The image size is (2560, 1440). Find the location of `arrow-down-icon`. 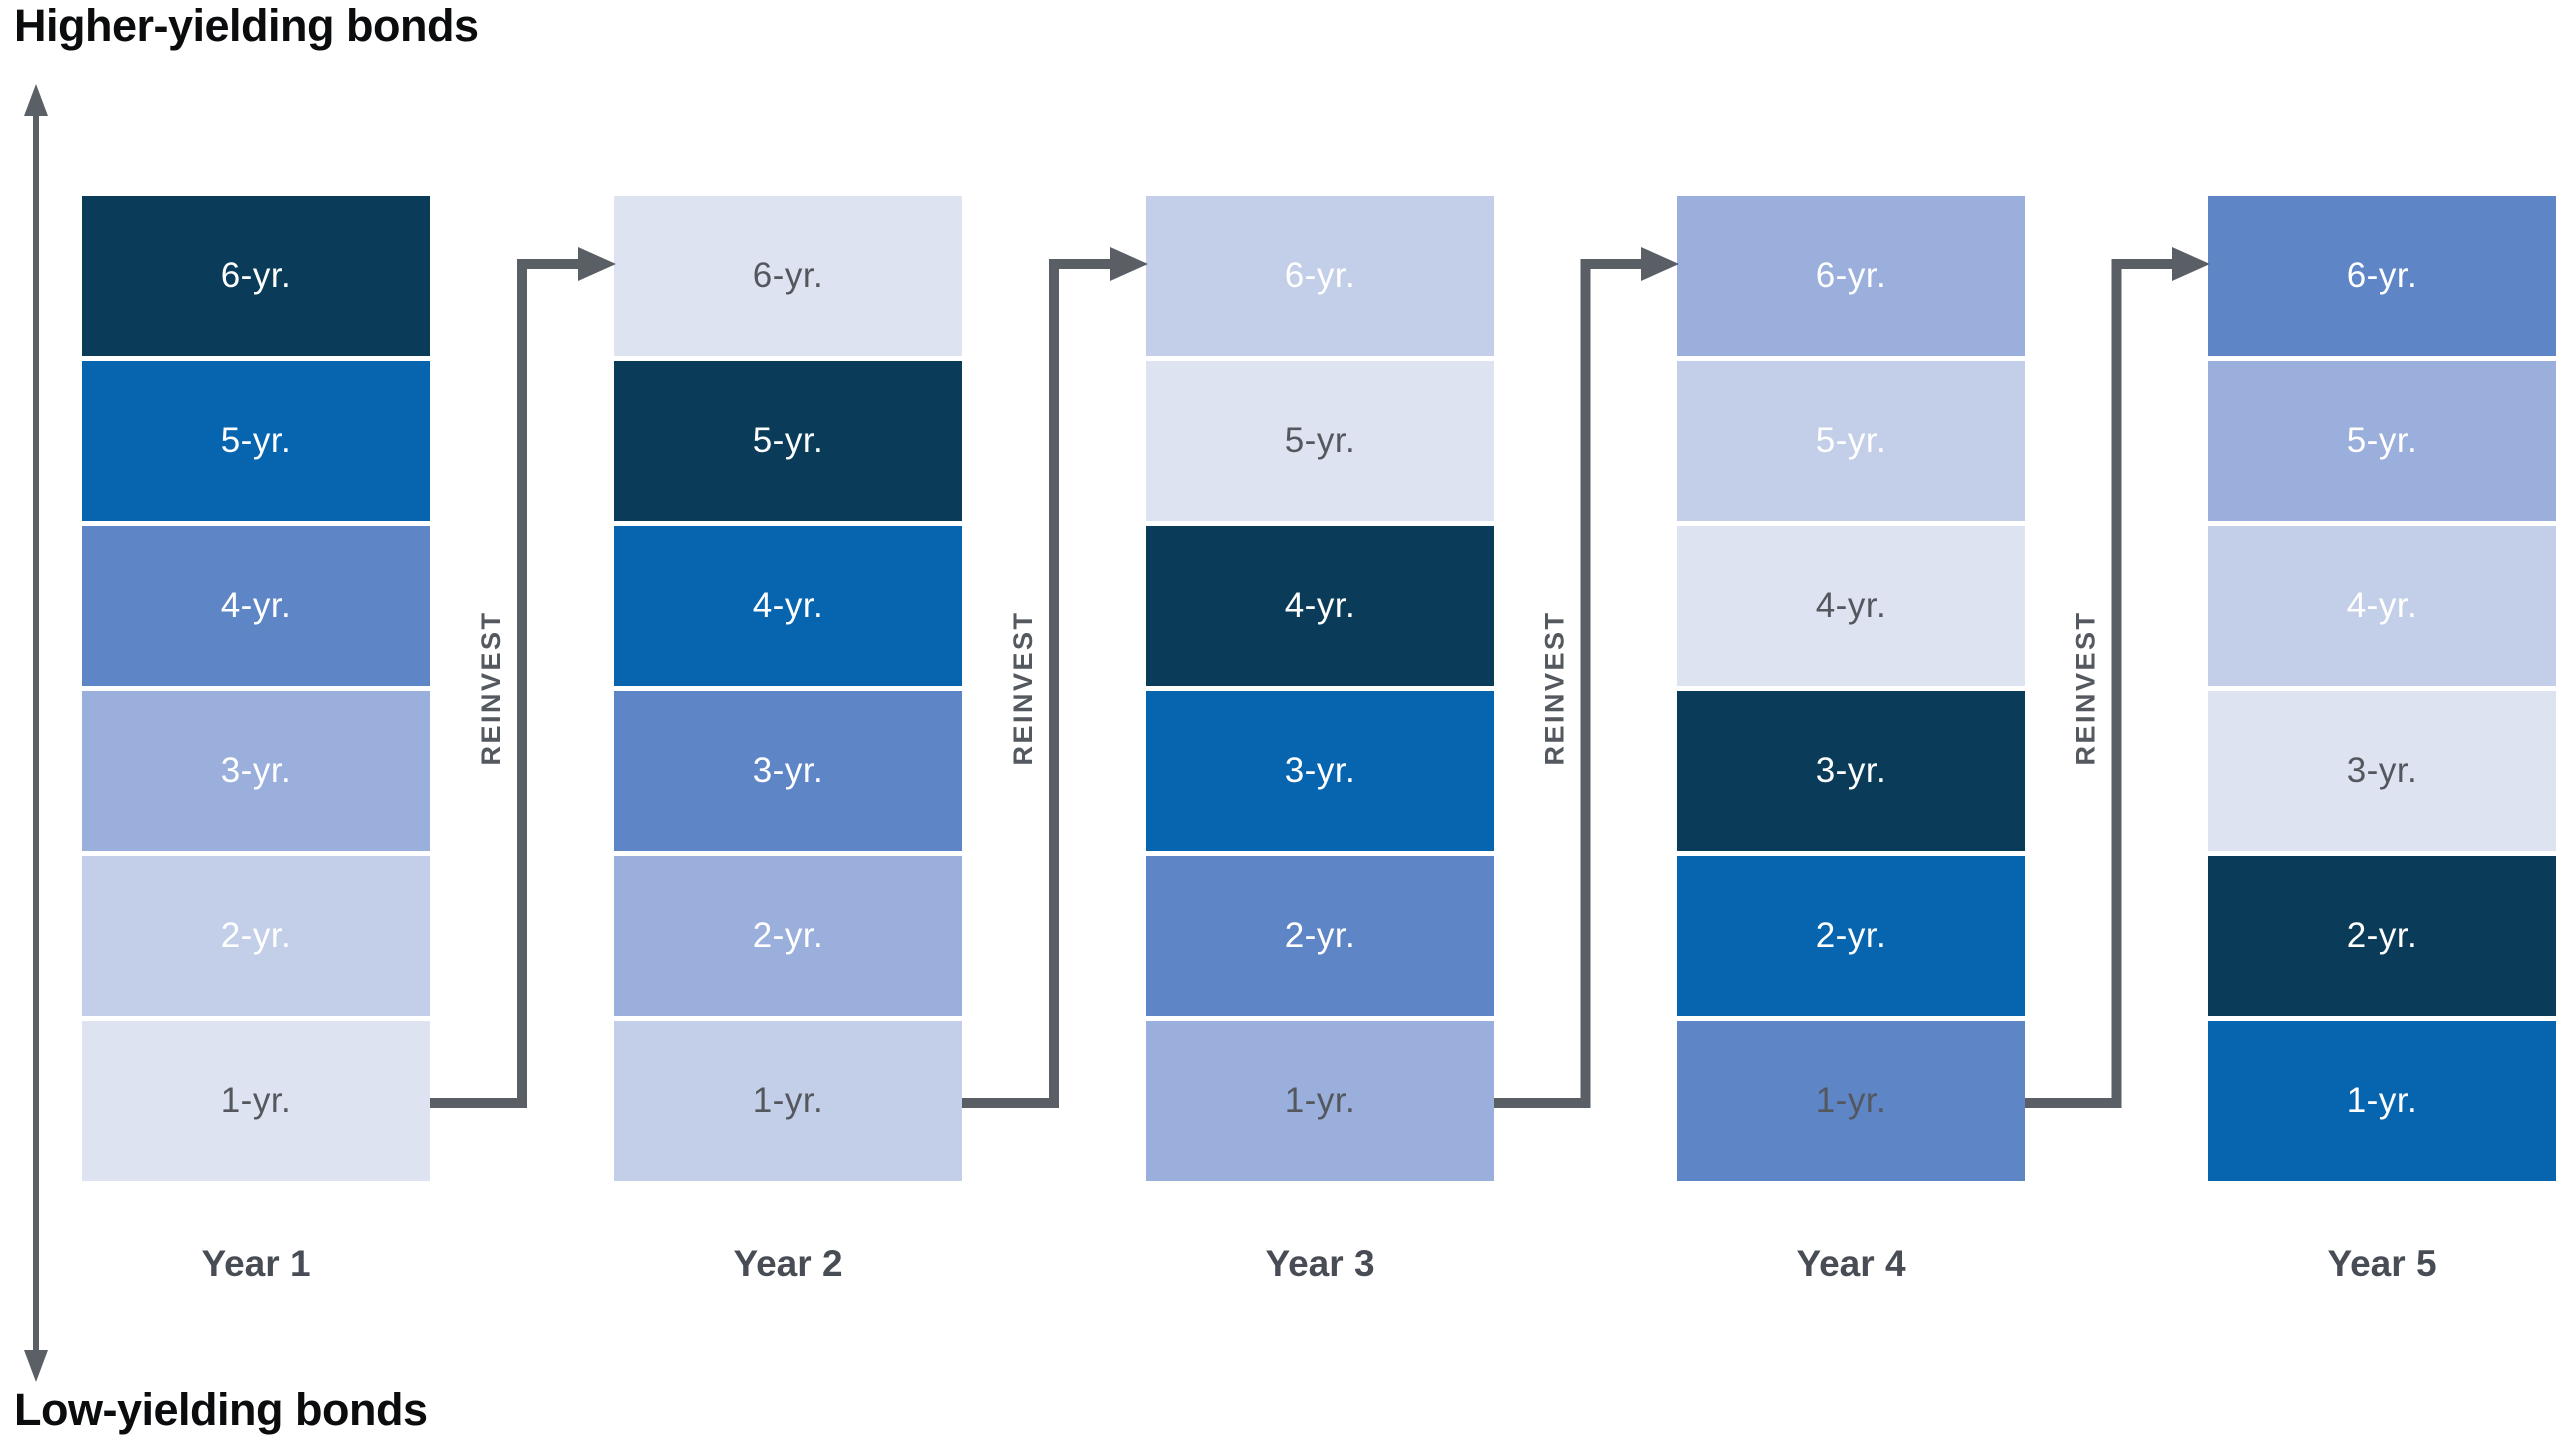

arrow-down-icon is located at coordinates (36, 1366).